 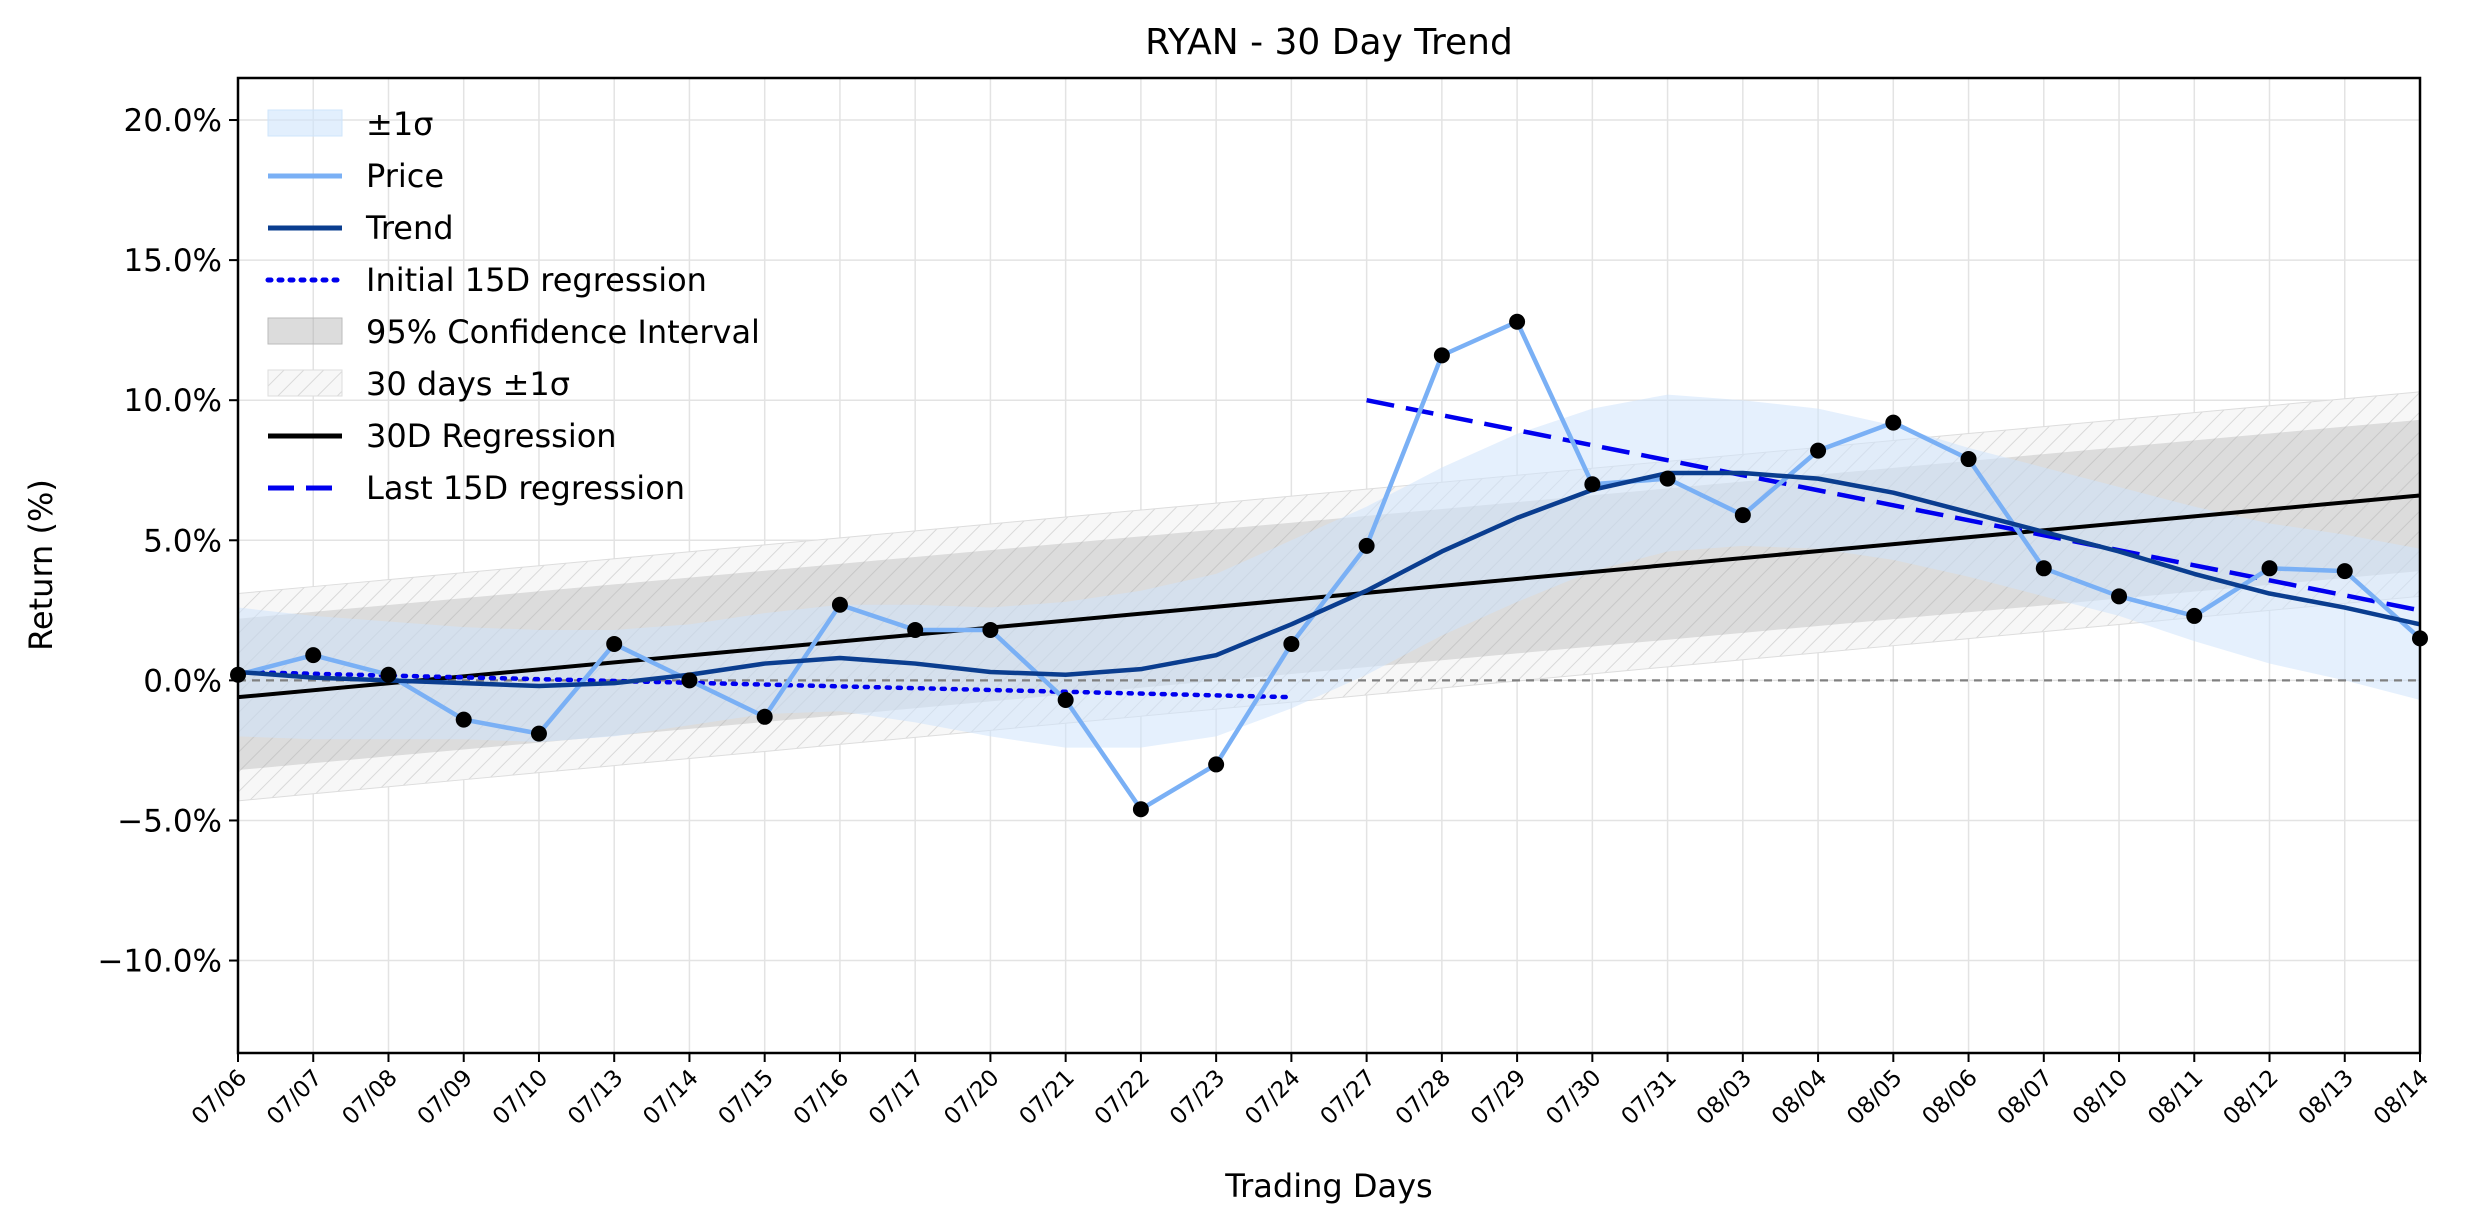 I want to click on x-tick-label: 08/06, so click(x=1950, y=1097).